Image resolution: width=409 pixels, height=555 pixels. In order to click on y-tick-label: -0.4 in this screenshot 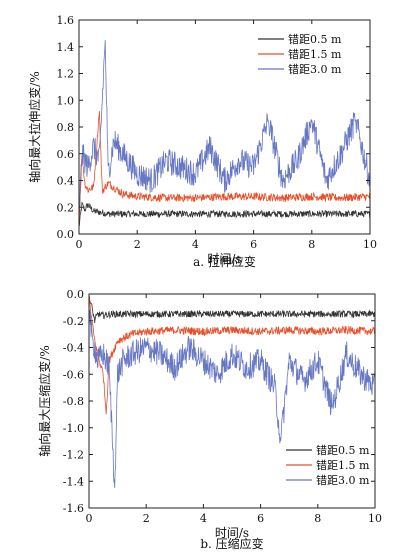, I will do `click(73, 348)`.